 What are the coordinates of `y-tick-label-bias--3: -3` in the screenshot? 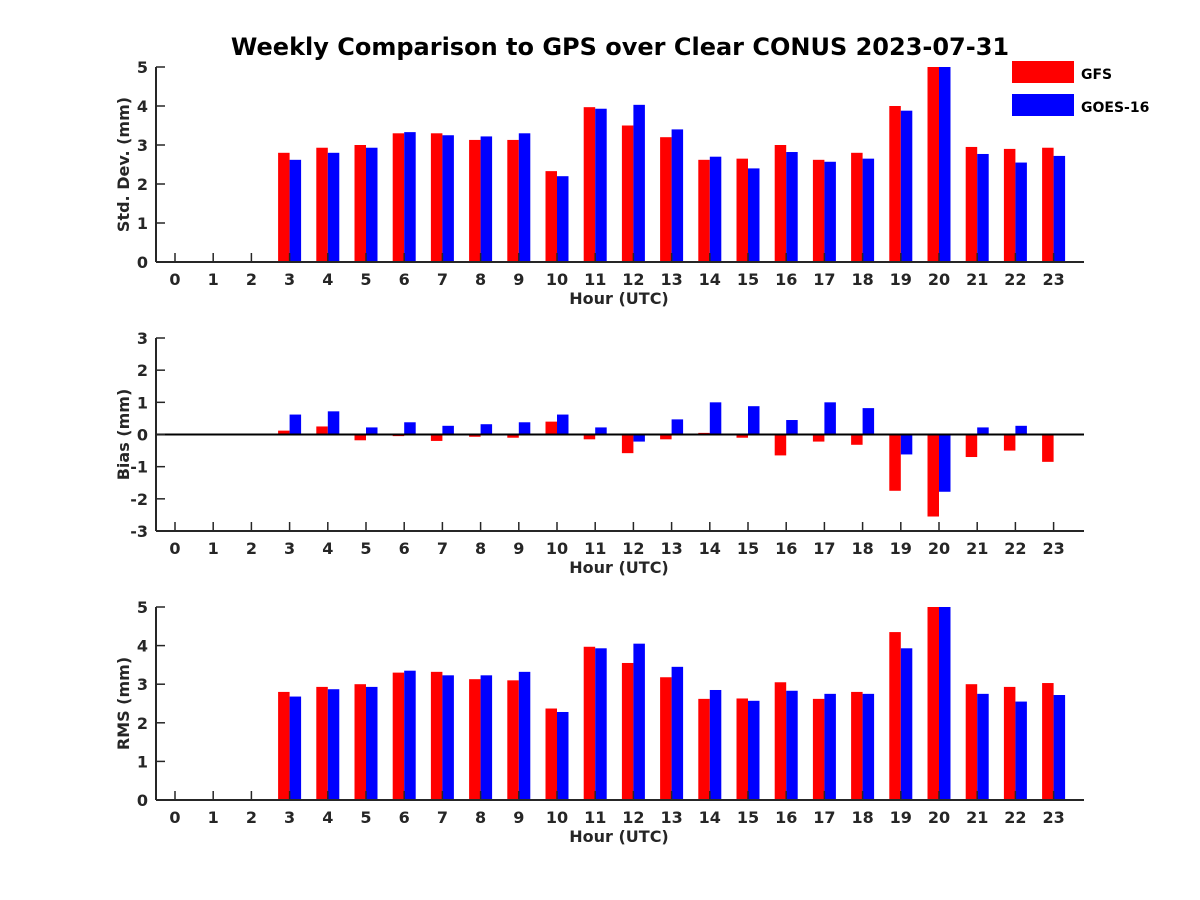 It's located at (139, 531).